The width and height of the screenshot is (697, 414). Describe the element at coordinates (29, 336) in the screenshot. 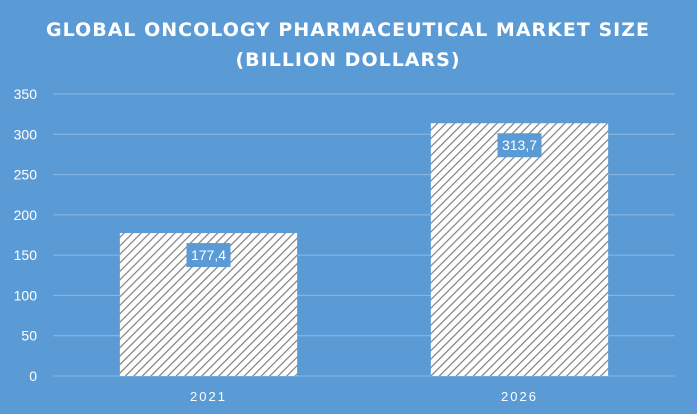

I see `y-tick-label: 50` at that location.